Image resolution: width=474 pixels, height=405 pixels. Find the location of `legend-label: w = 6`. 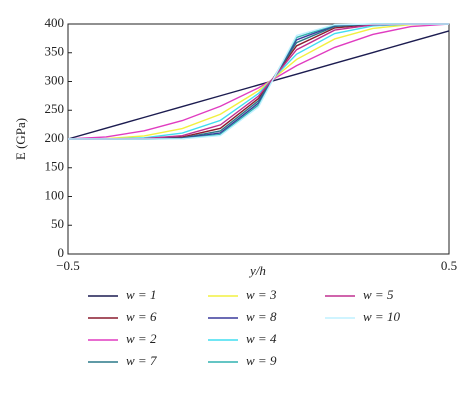

legend-label: w = 6 is located at coordinates (141, 316).